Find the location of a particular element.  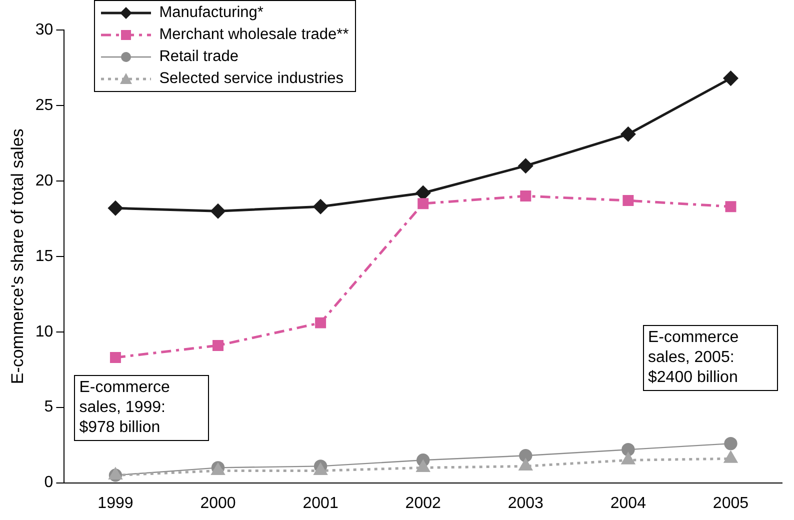

x-tick-label: 2004 is located at coordinates (628, 503).